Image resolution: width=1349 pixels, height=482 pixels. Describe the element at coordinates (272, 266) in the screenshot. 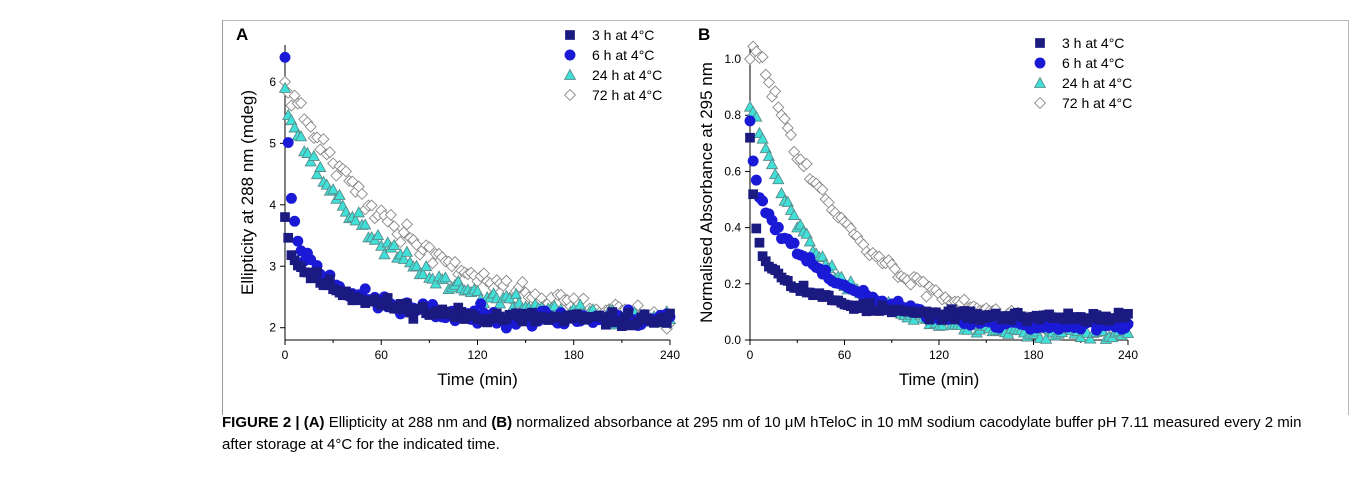

I see `panel-a-y-tick-label: 3` at that location.